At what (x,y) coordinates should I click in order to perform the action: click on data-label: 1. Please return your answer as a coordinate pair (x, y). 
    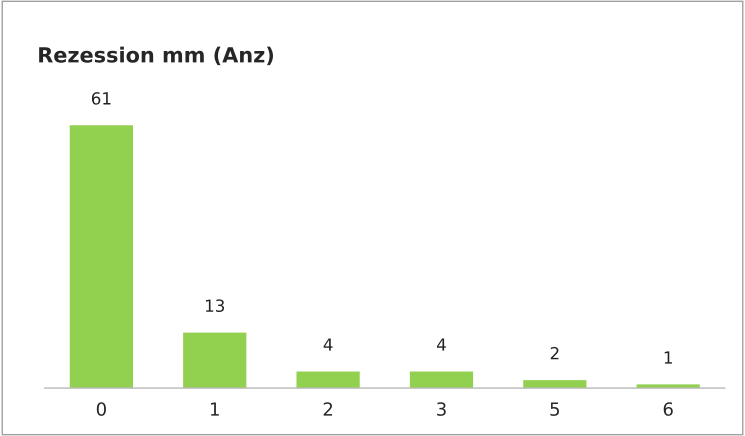
    Looking at the image, I should click on (668, 357).